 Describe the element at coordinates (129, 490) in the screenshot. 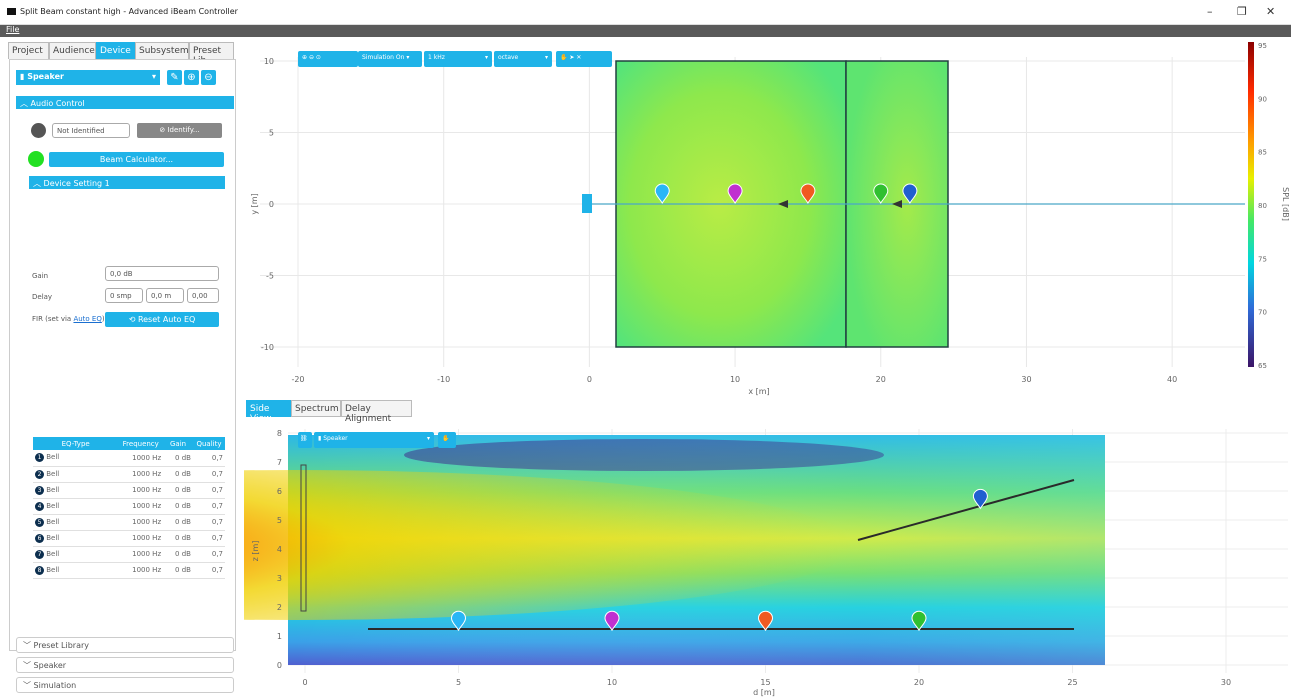

I see `eq-table-row: 3 Bell 1000 Hz 0 dB 0,7` at that location.